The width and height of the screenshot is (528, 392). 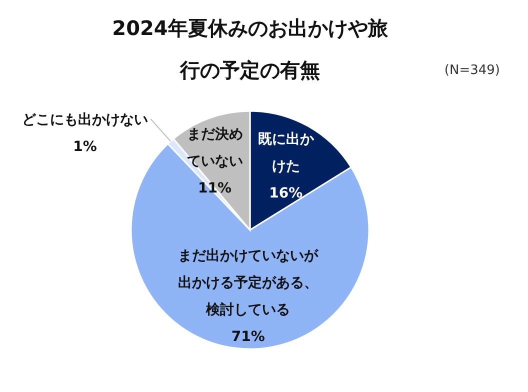 What do you see at coordinates (250, 49) in the screenshot?
I see `title: 2024年夏休みのお出かけや旅行の予定の有無` at bounding box center [250, 49].